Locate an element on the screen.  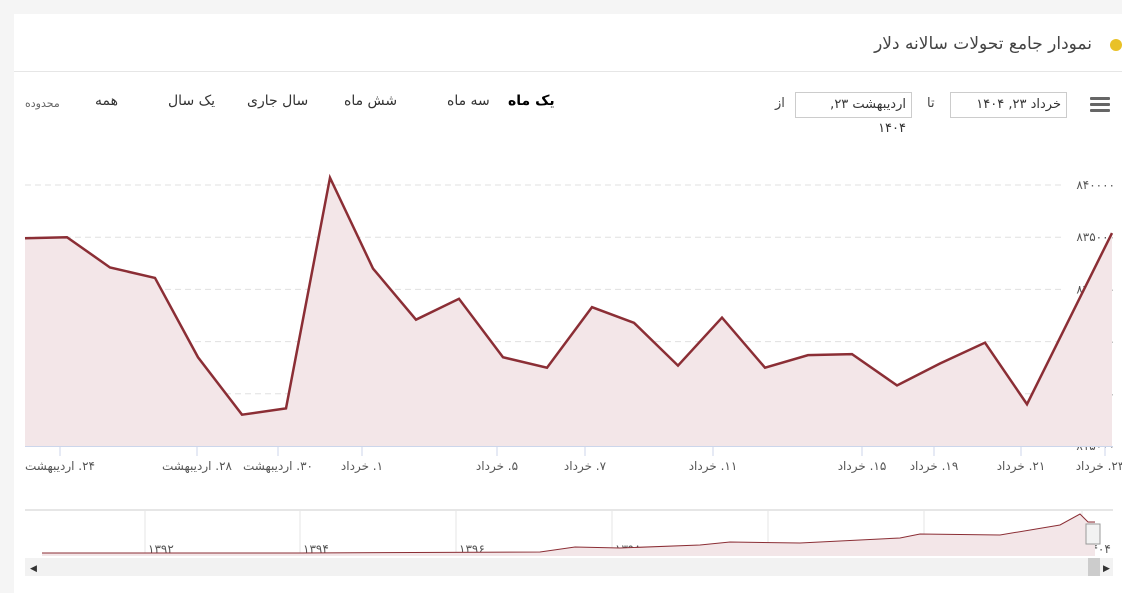
zoom-label: محدوده is located at coordinates (42, 103).